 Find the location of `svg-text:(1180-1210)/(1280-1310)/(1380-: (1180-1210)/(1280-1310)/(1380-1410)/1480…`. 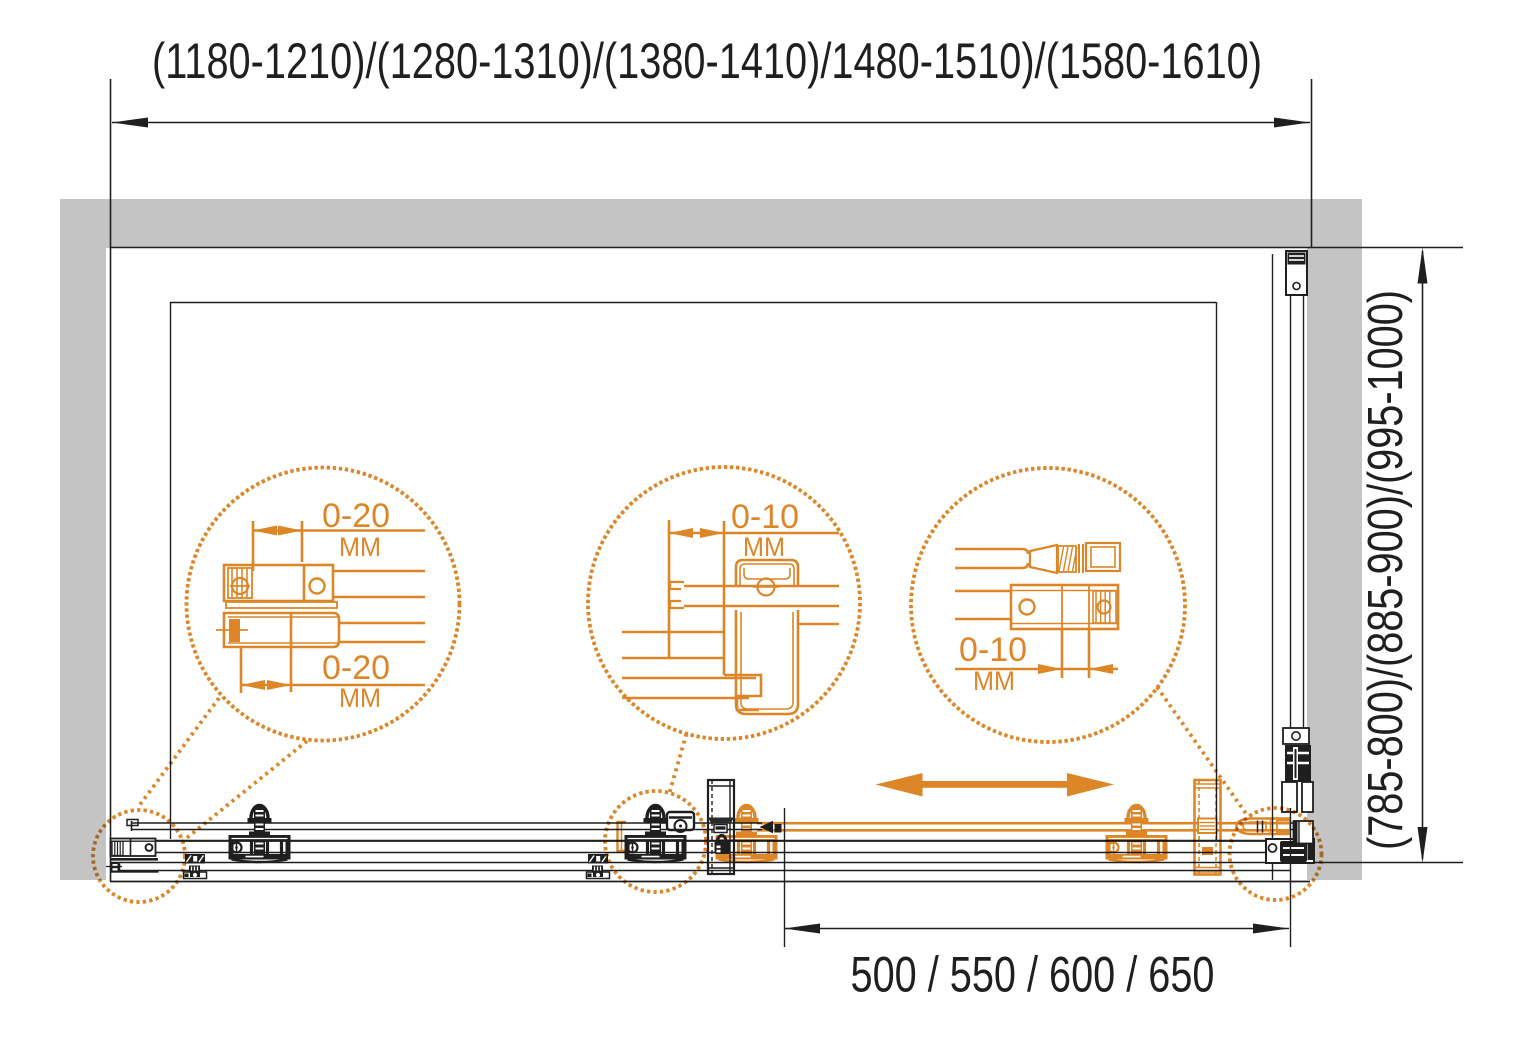

svg-text:(1180-1210)/(1280-1310)/(1380-: (1180-1210)/(1280-1310)/(1380-1410)/1480… is located at coordinates (707, 60).